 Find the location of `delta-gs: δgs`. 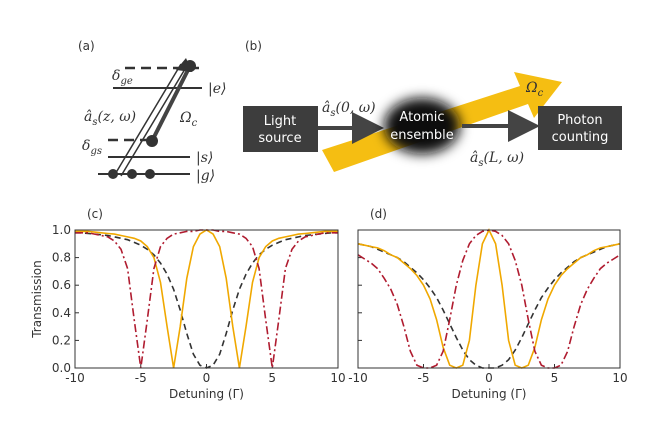

delta-gs: δgs is located at coordinates (92, 147).